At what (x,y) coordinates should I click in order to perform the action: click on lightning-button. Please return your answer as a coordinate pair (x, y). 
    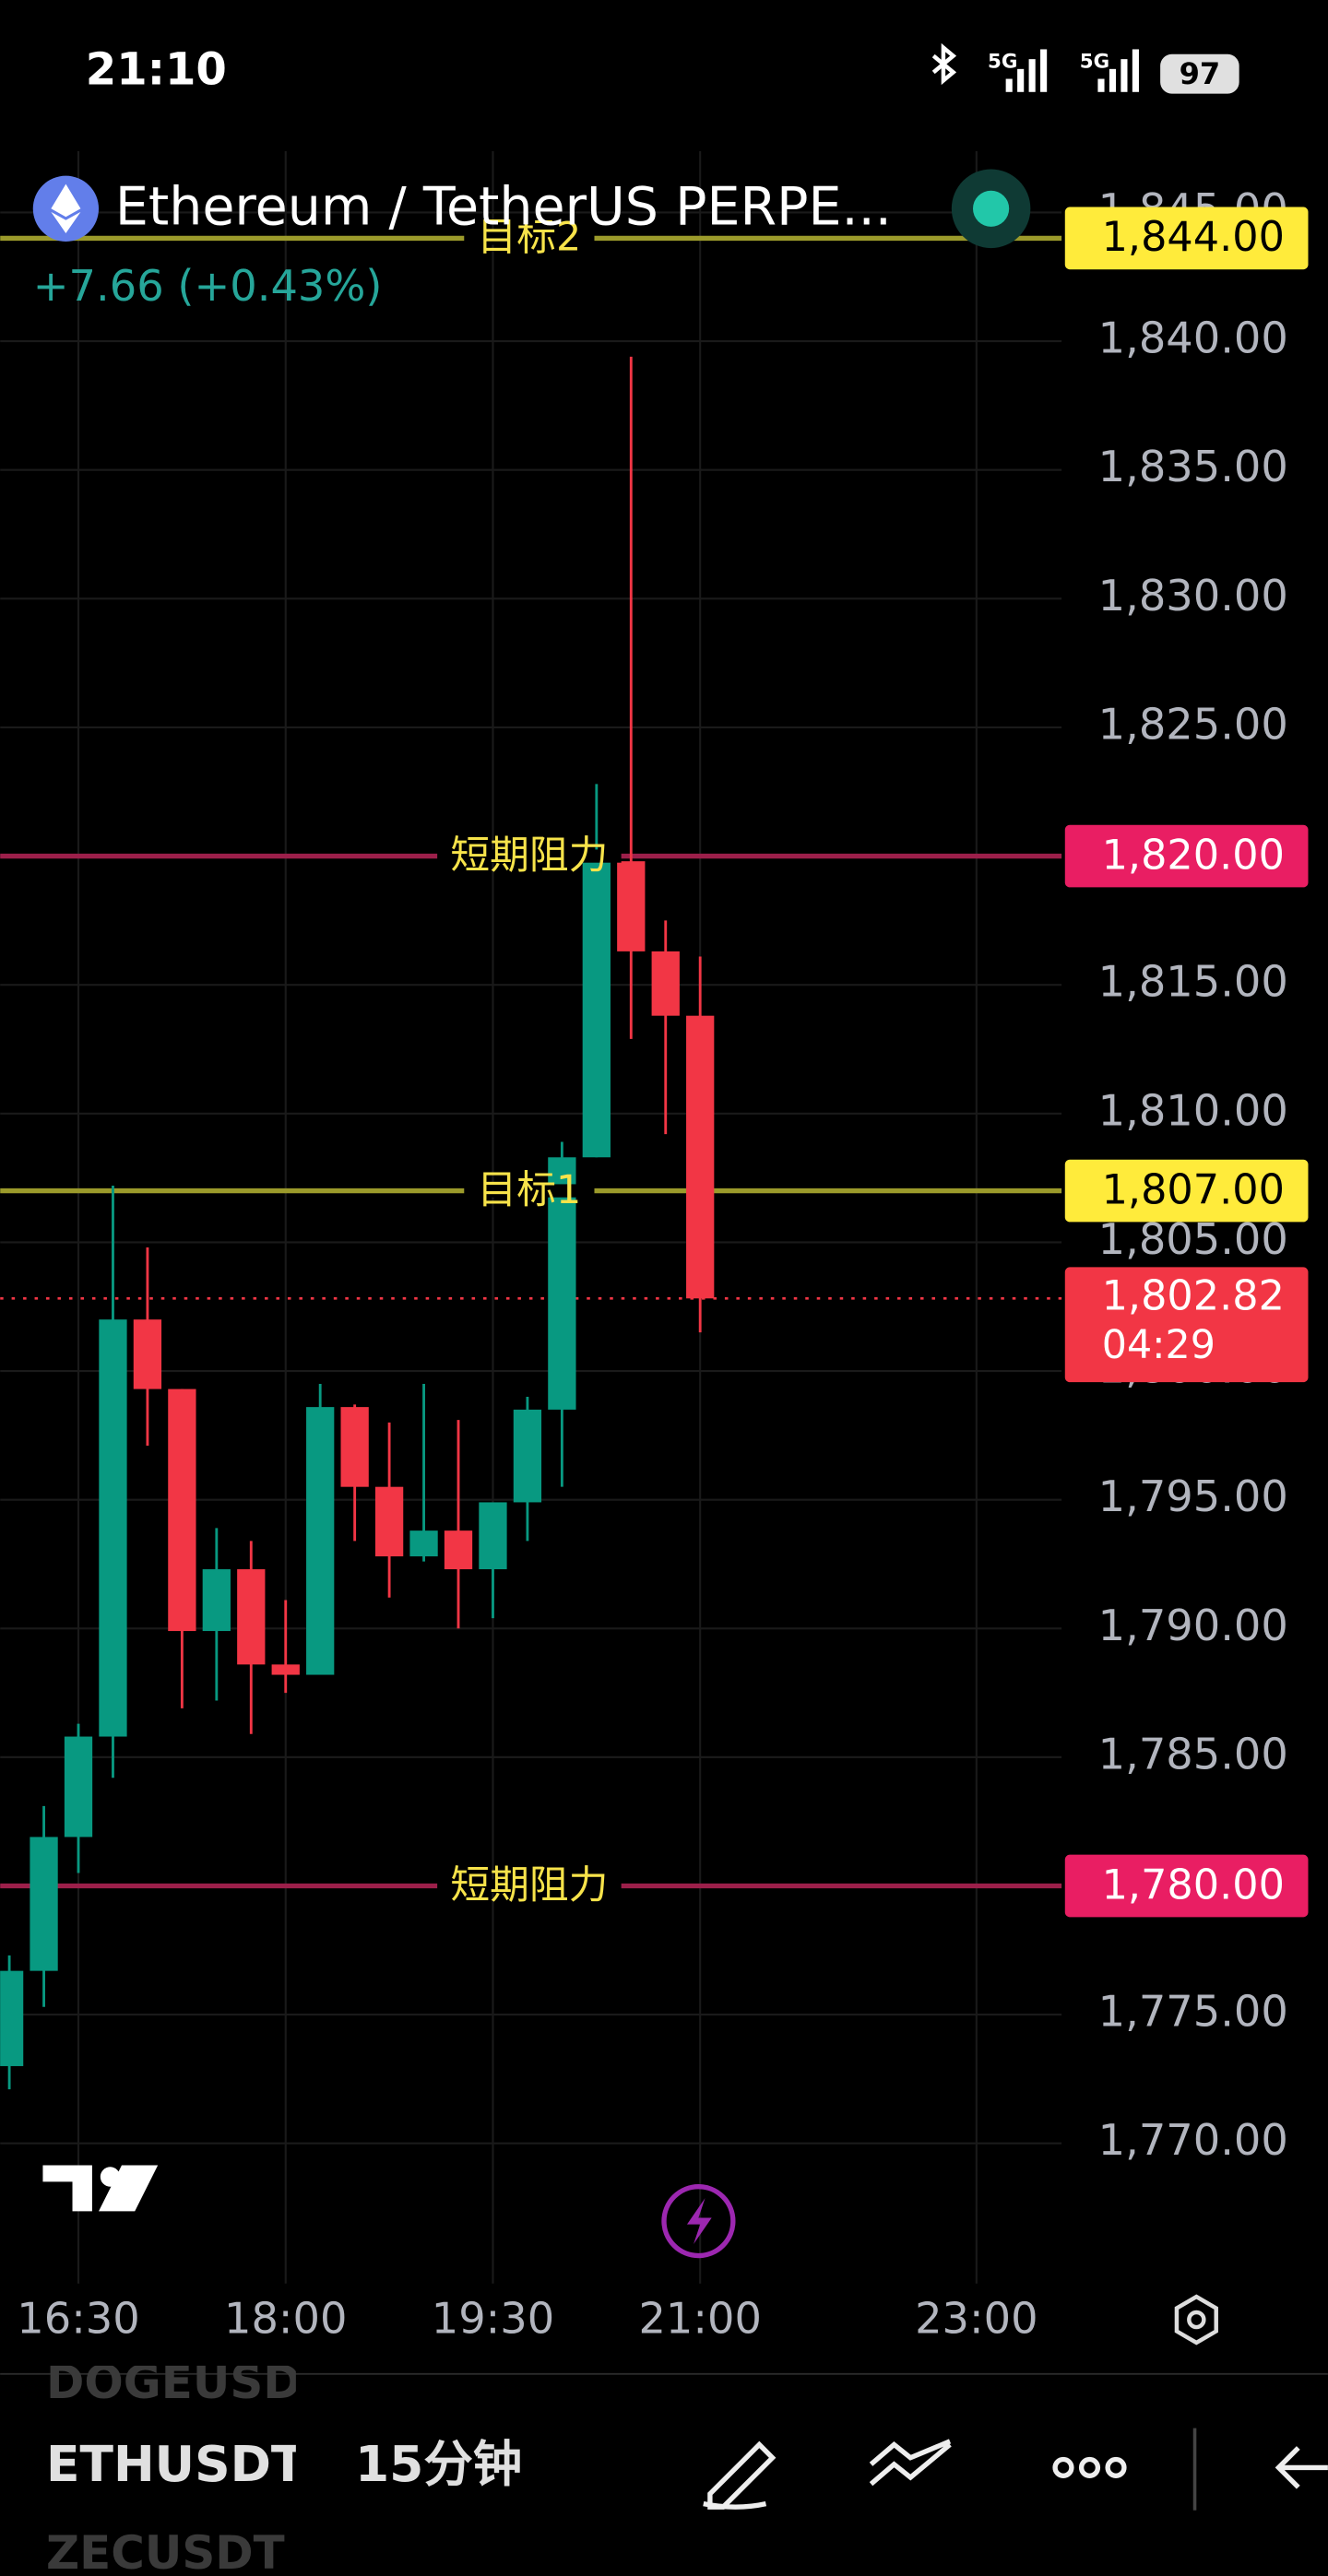
    Looking at the image, I should click on (698, 2221).